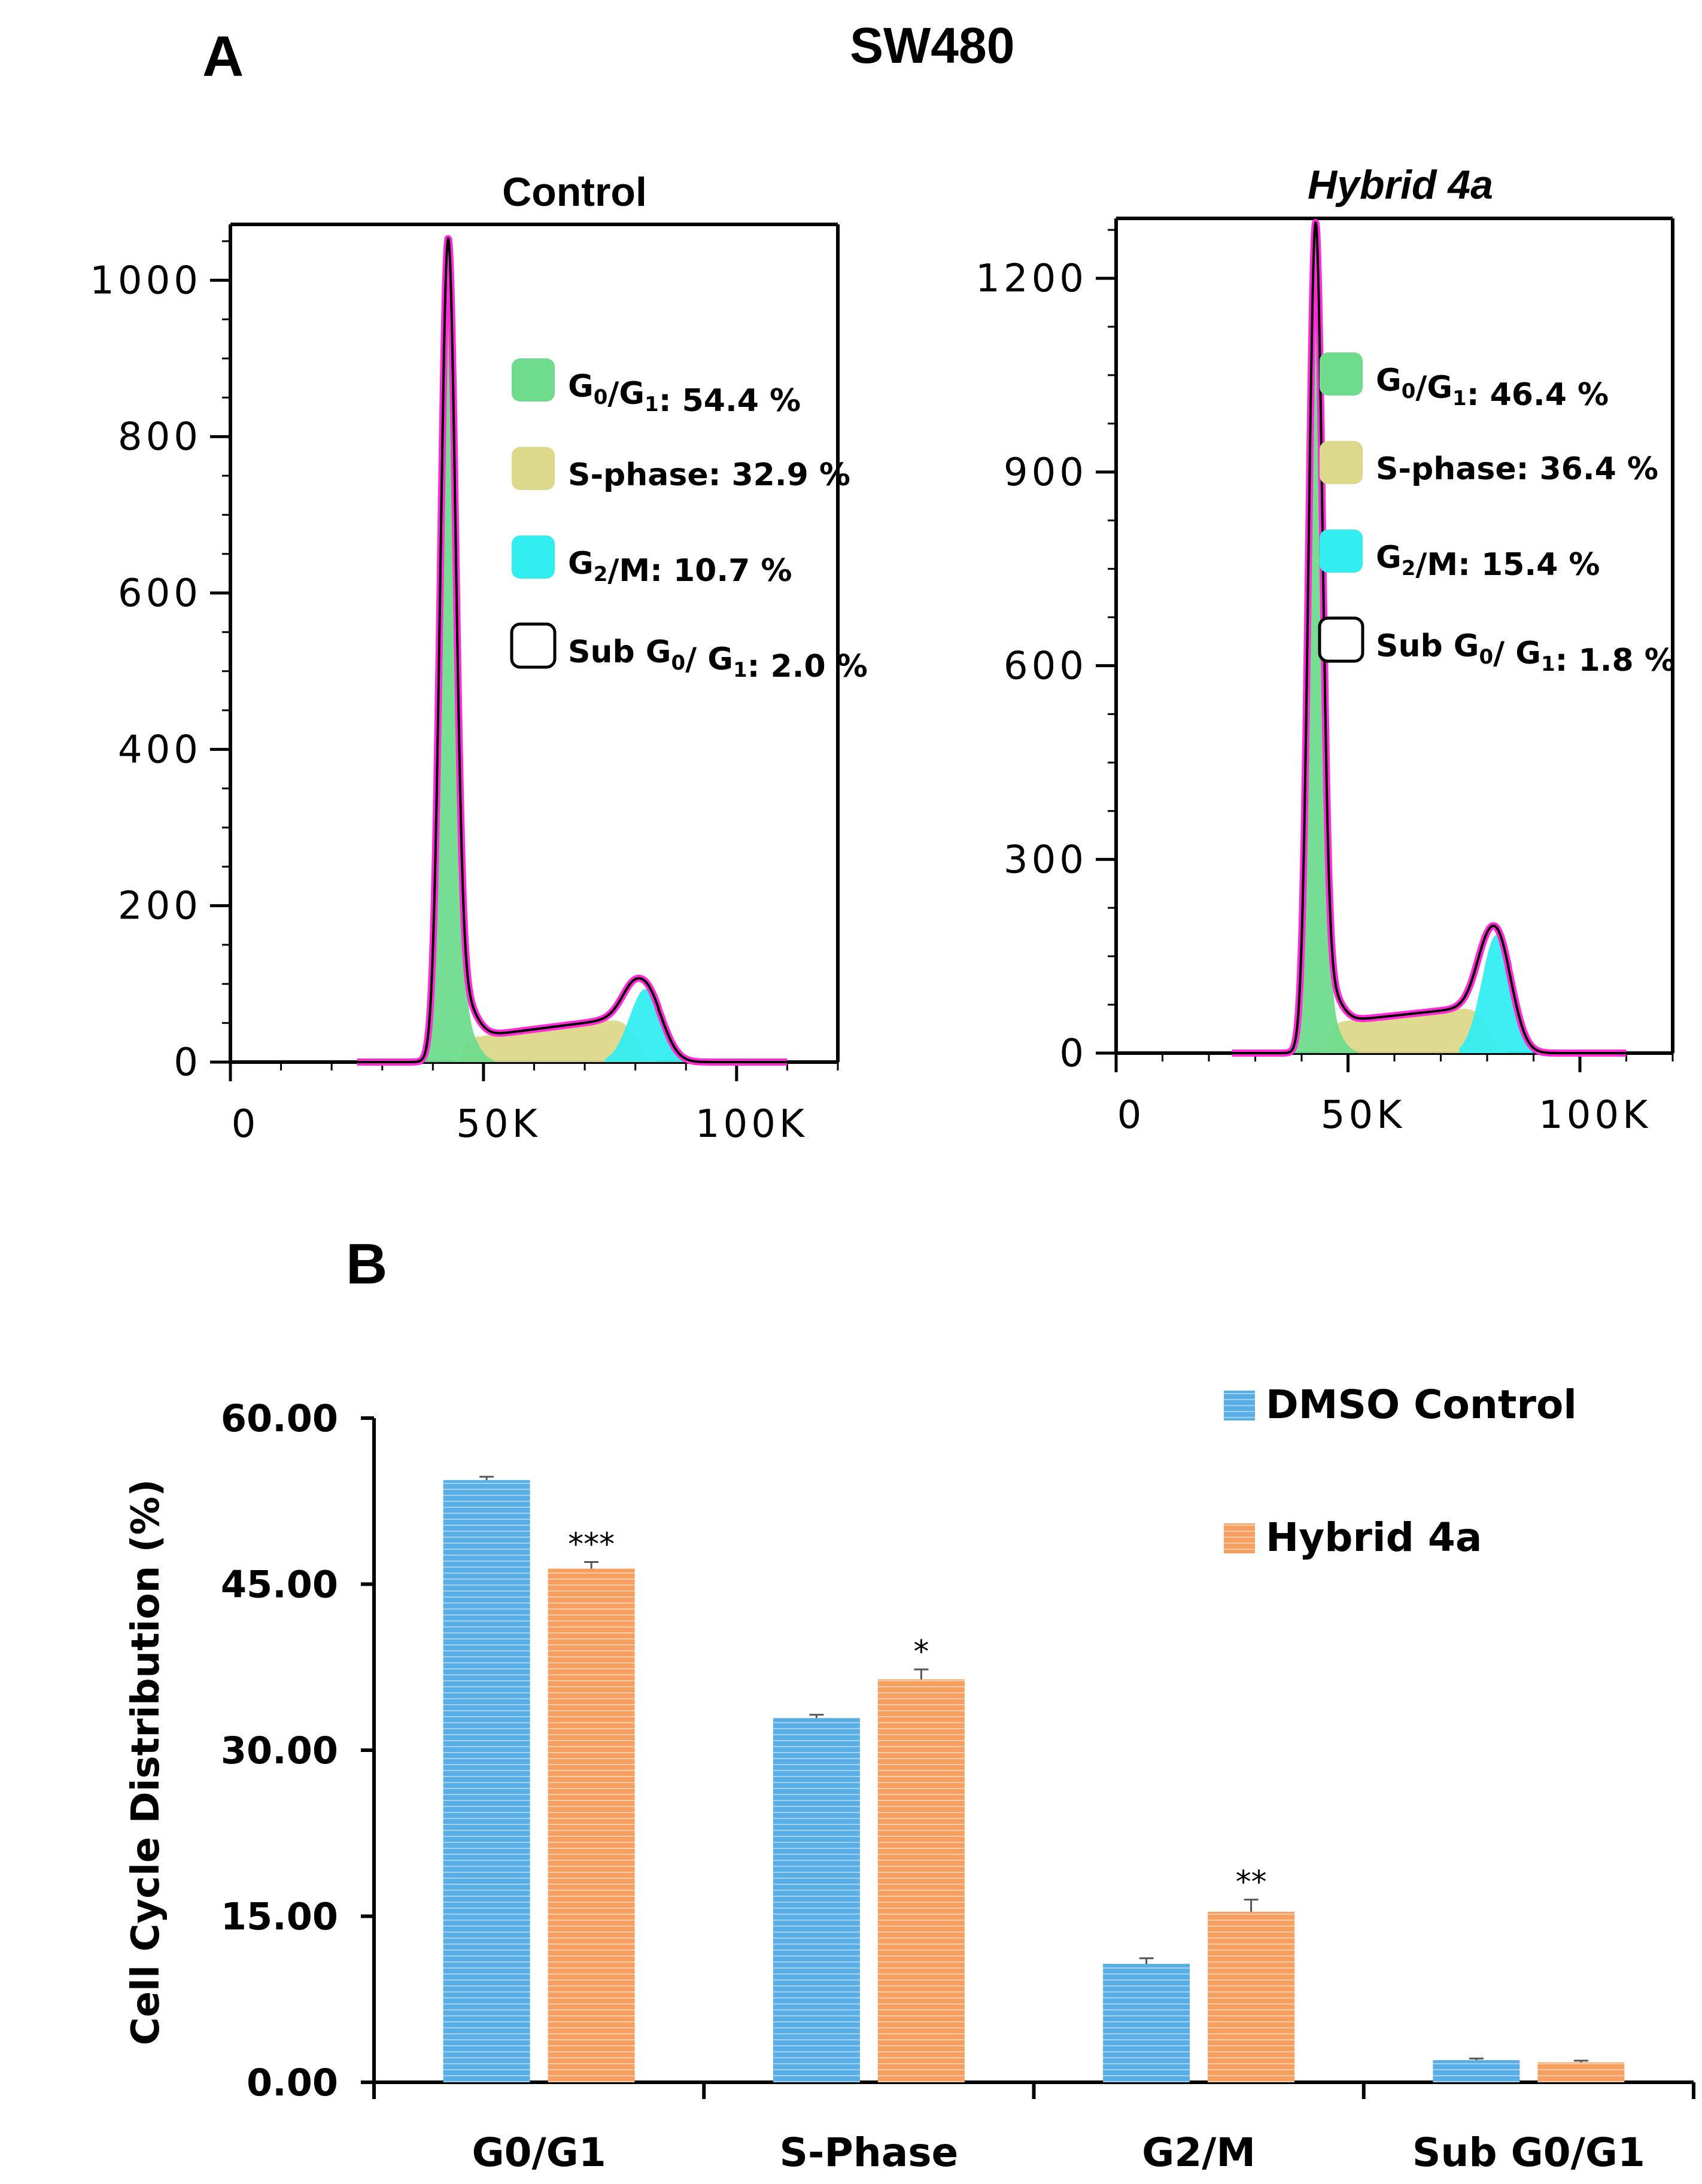  I want to click on bar-category-label: Sub G0/G1, so click(1528, 2153).